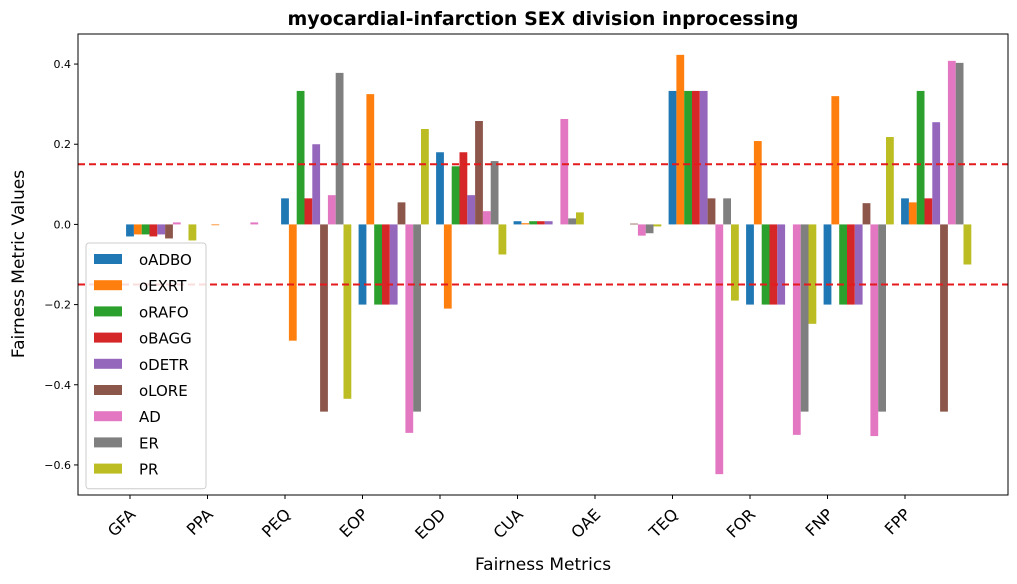 The width and height of the screenshot is (1017, 584). I want to click on bar-oBAGG-CUA, so click(541, 223).